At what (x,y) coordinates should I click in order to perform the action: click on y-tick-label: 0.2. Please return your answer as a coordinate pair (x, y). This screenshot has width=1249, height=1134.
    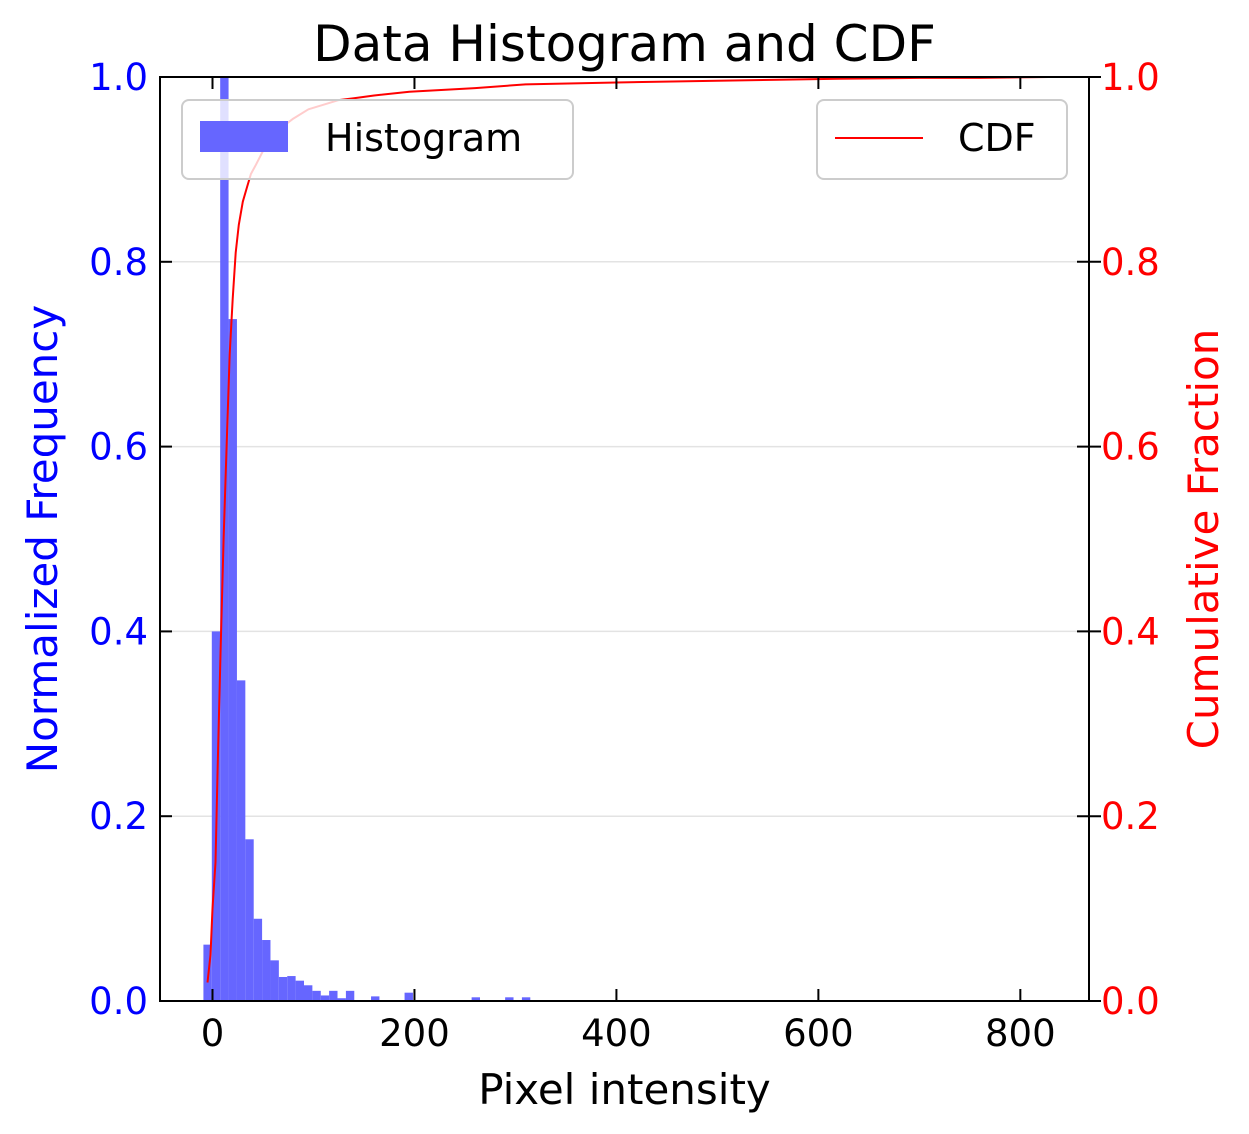
    Looking at the image, I should click on (118, 816).